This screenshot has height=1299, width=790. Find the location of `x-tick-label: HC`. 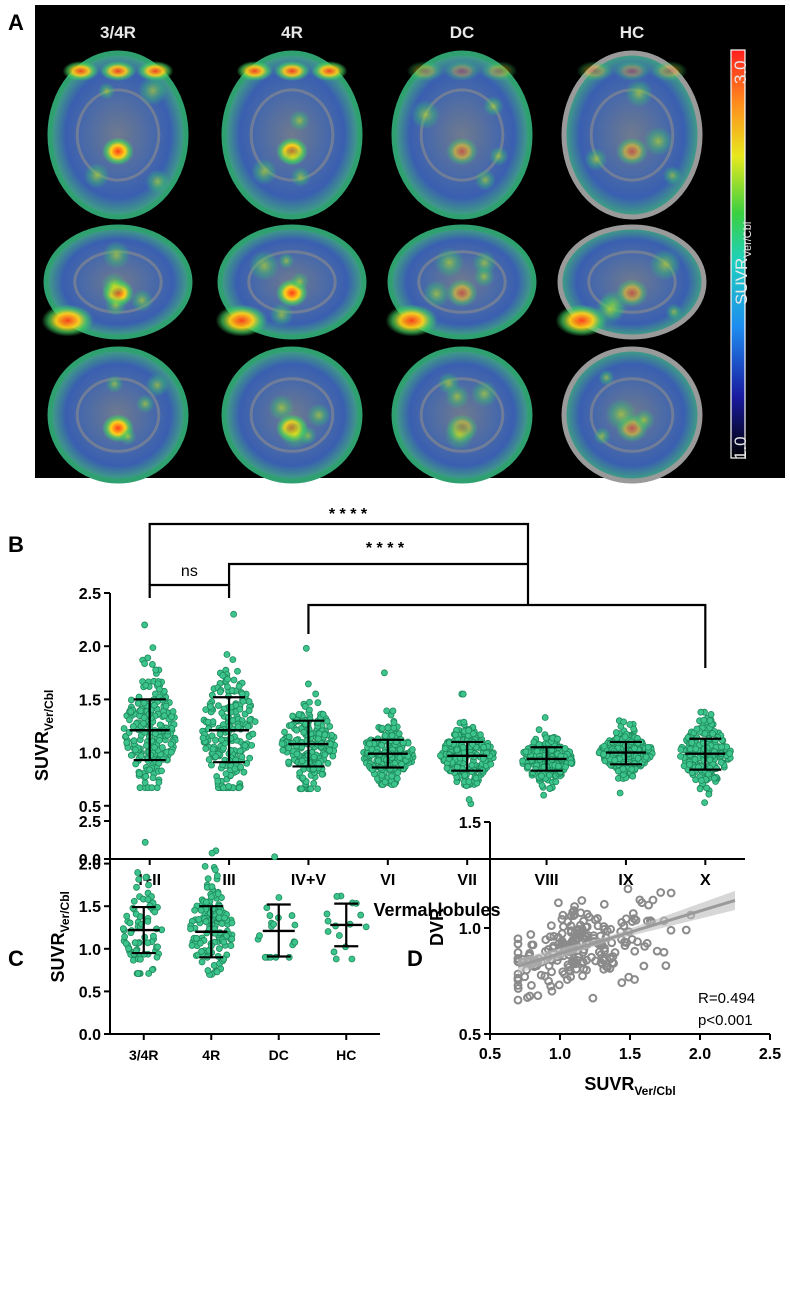

x-tick-label: HC is located at coordinates (346, 1055).